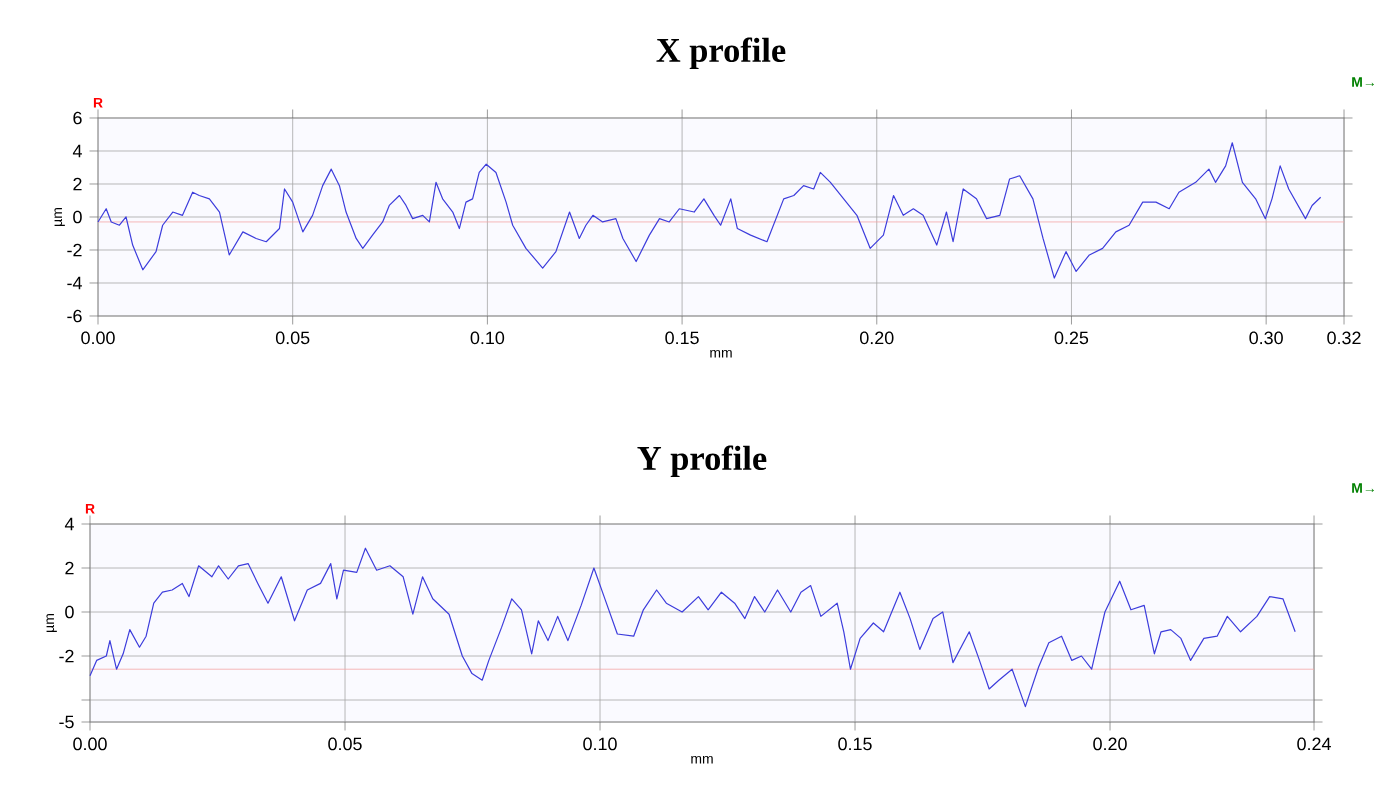  What do you see at coordinates (77, 118) in the screenshot?
I see `y-tick-label: 6` at bounding box center [77, 118].